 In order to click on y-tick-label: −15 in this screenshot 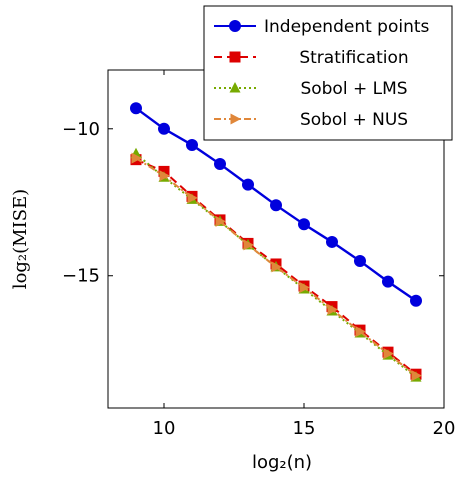, I will do `click(81, 276)`.